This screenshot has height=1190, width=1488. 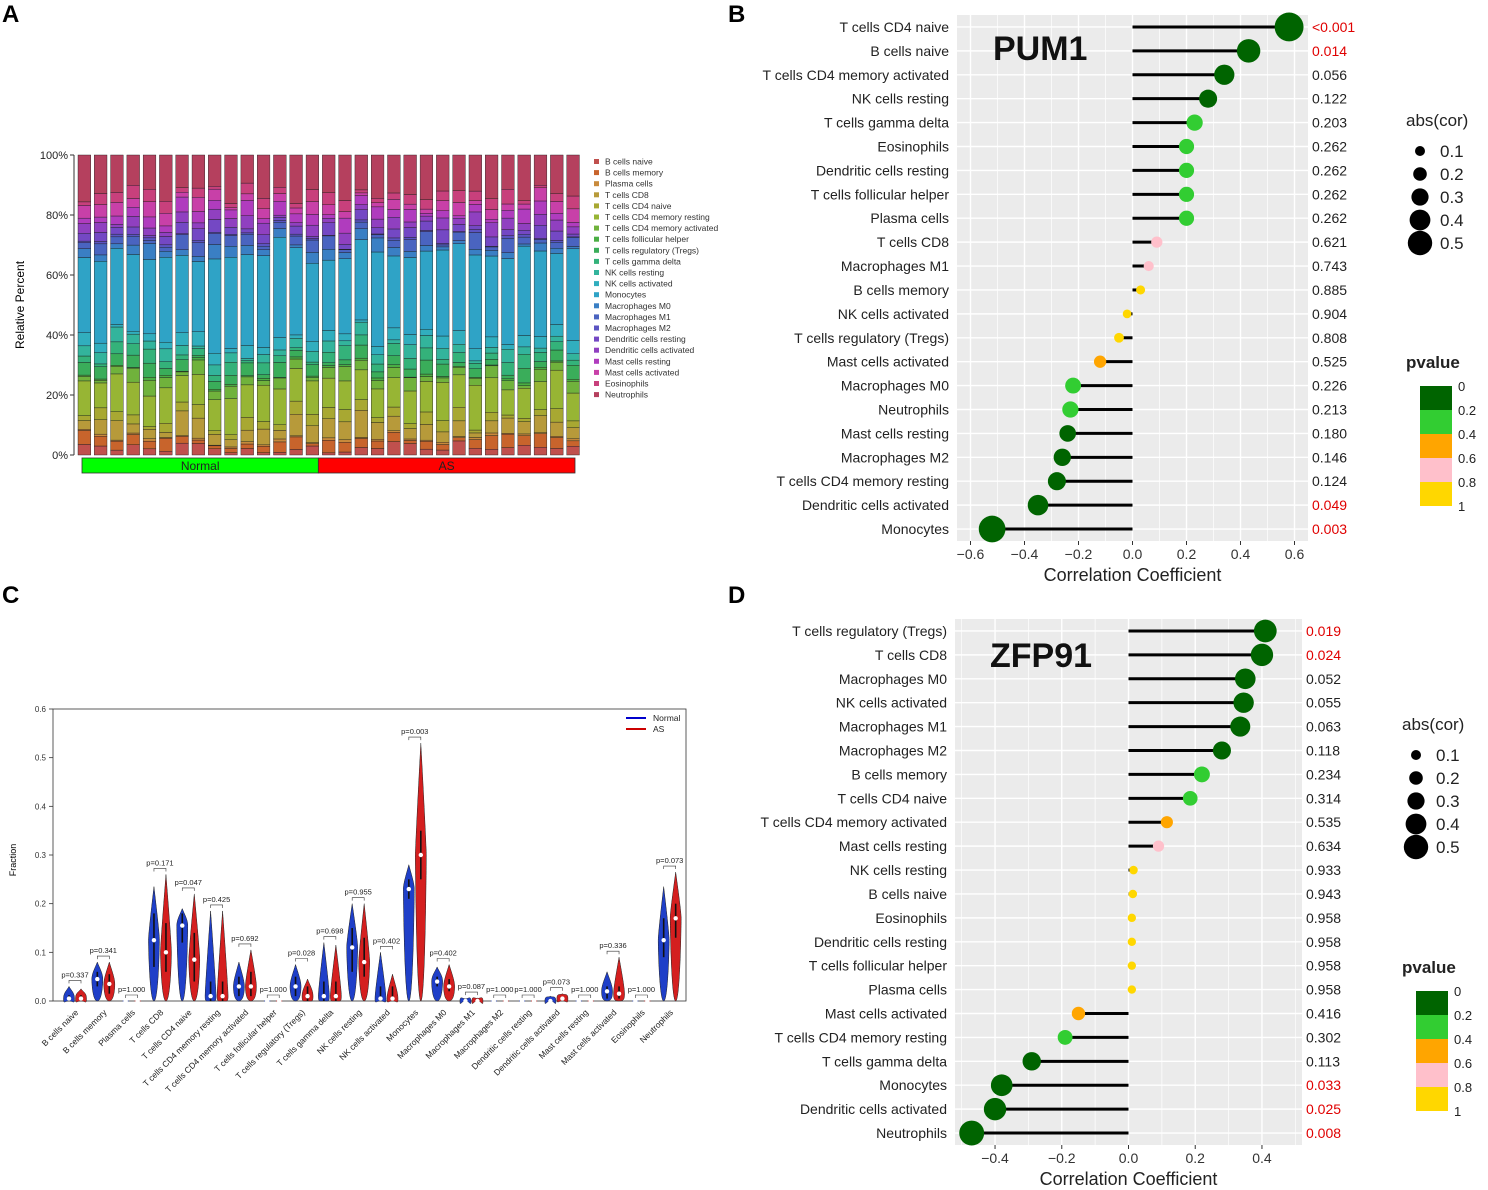 I want to click on cell-type-label: Dendritic cells activated, so click(x=875, y=505).